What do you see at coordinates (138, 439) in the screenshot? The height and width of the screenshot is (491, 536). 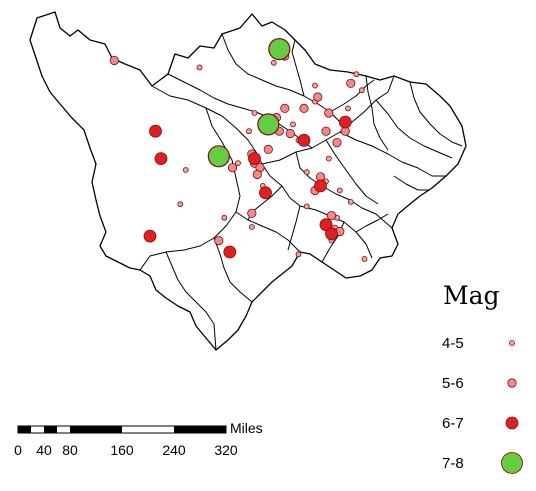 I see `scale-bar: Miles 0 40 80 160 240 320` at bounding box center [138, 439].